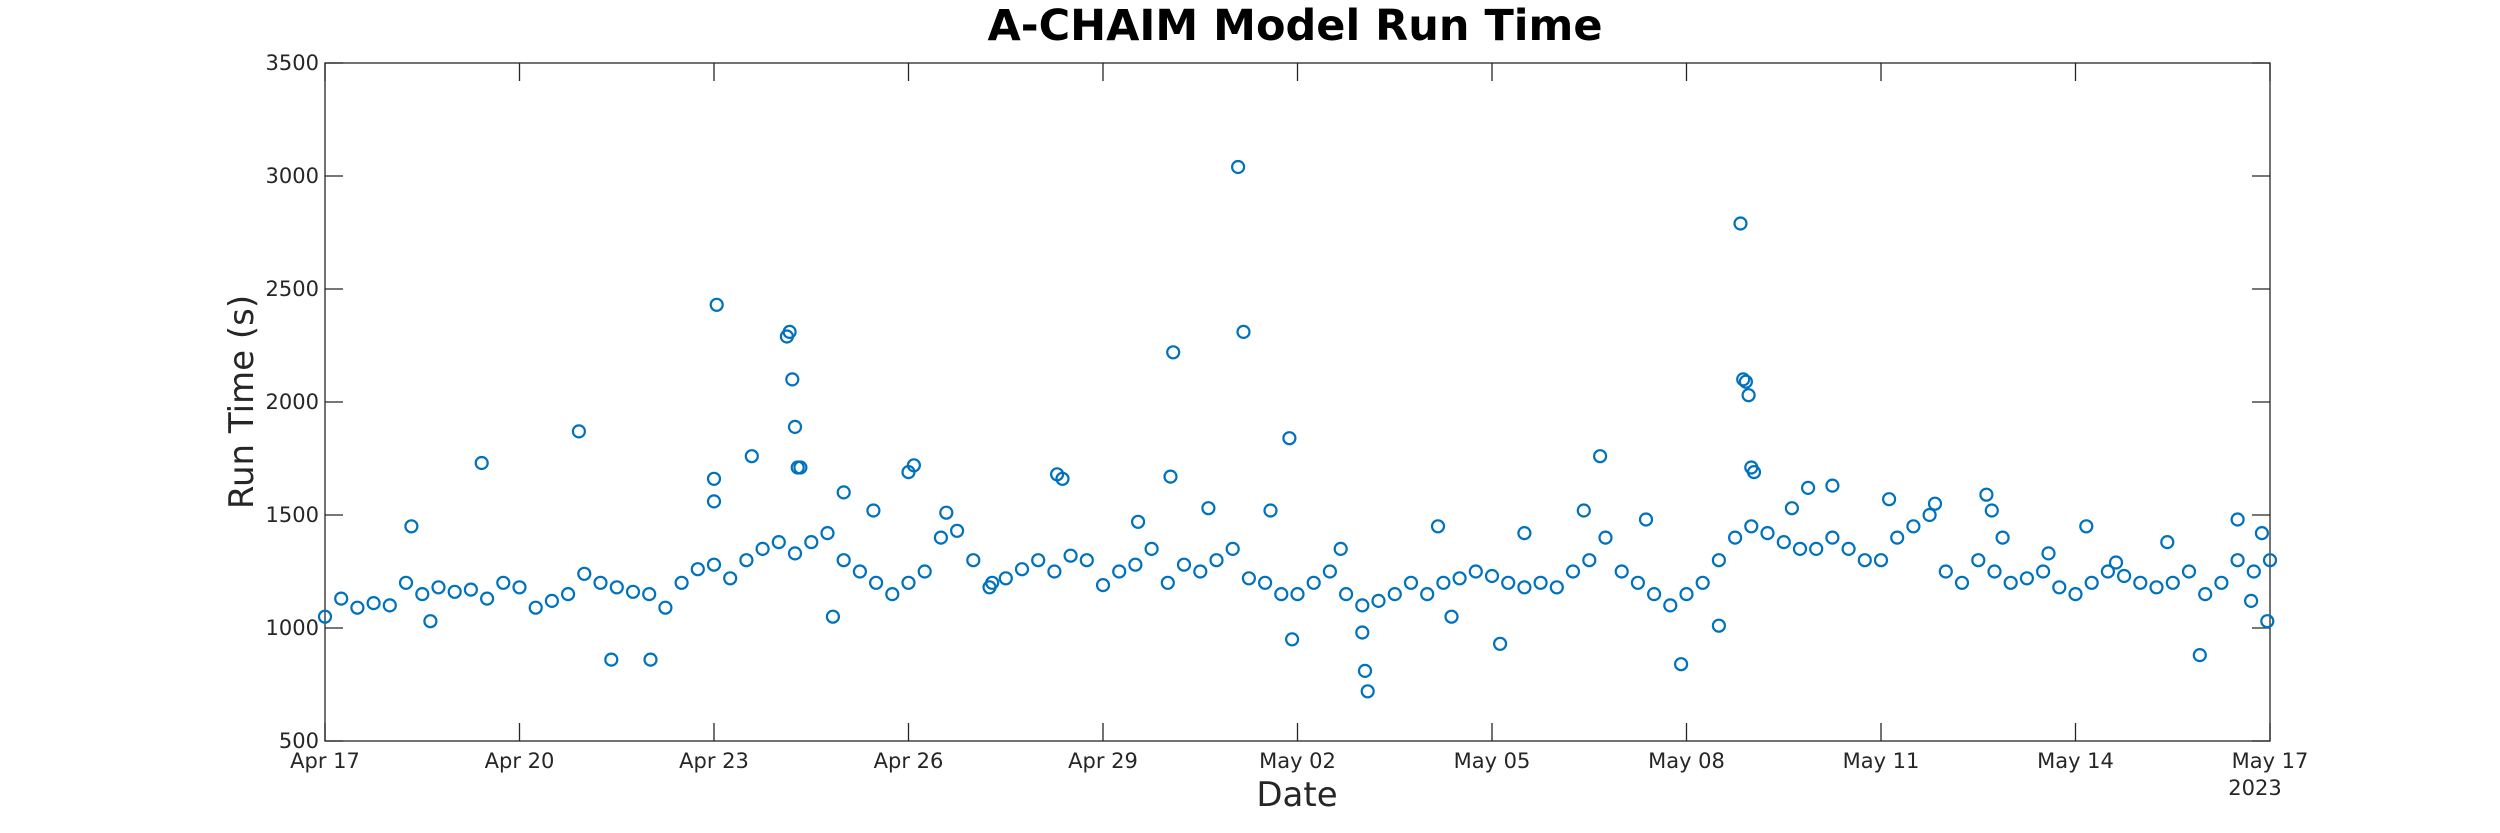 Image resolution: width=2500 pixels, height=833 pixels. What do you see at coordinates (292, 63) in the screenshot?
I see `y-tick-label: 3500` at bounding box center [292, 63].